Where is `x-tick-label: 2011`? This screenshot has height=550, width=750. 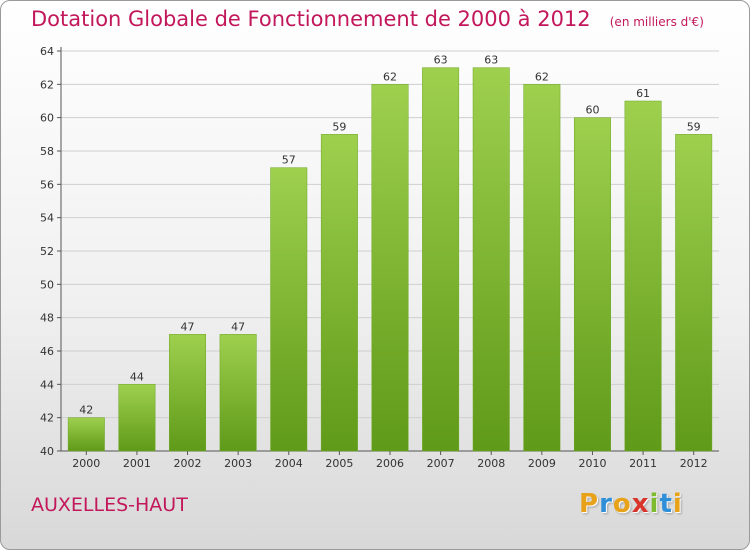 x-tick-label: 2011 is located at coordinates (643, 463).